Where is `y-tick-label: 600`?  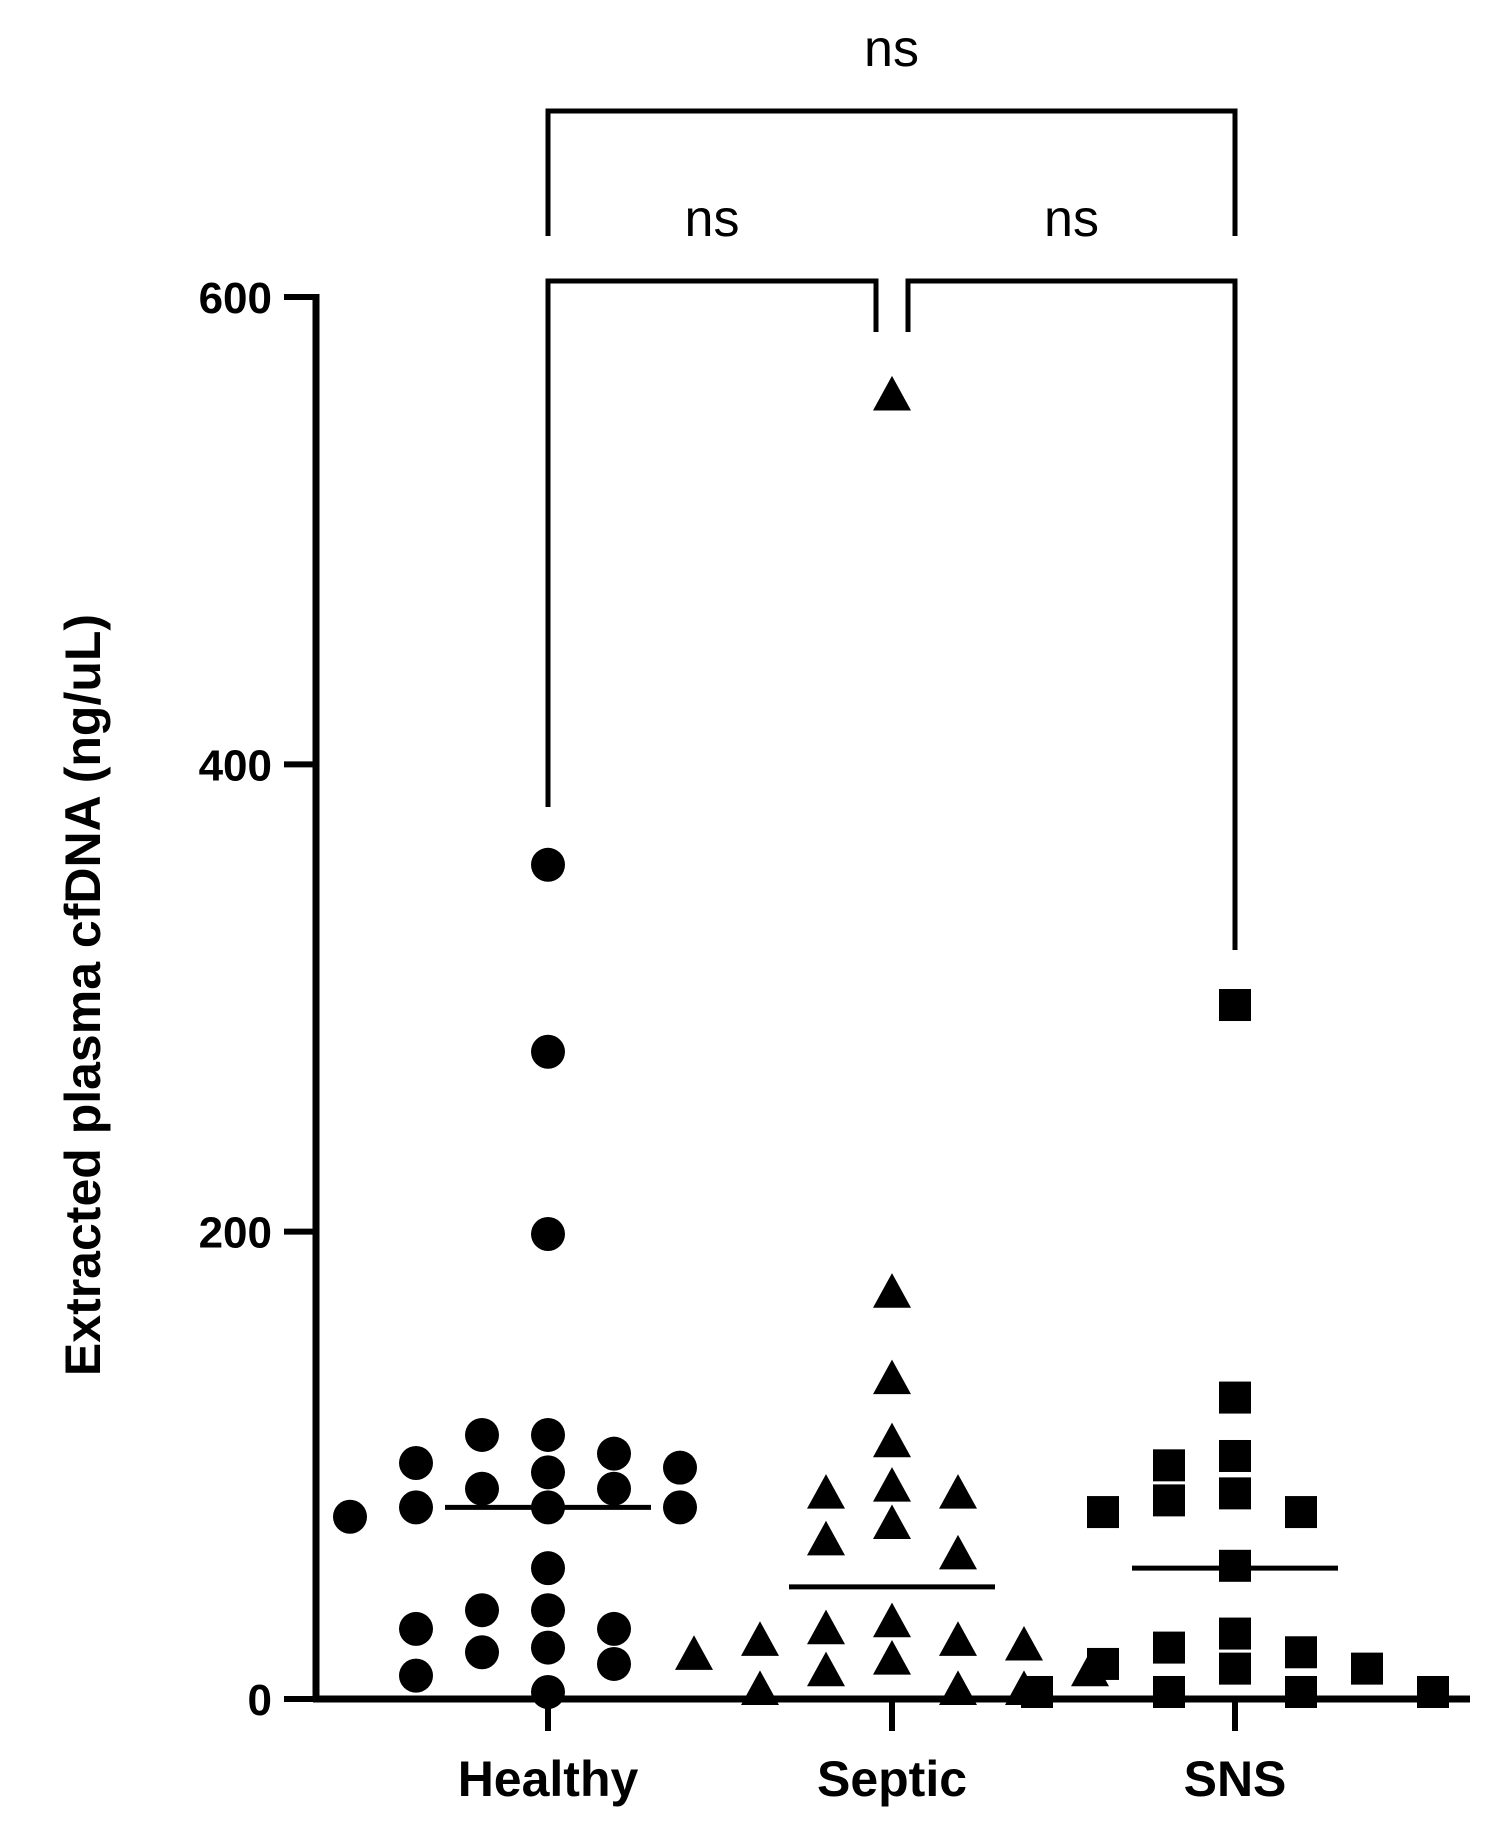 y-tick-label: 600 is located at coordinates (235, 298).